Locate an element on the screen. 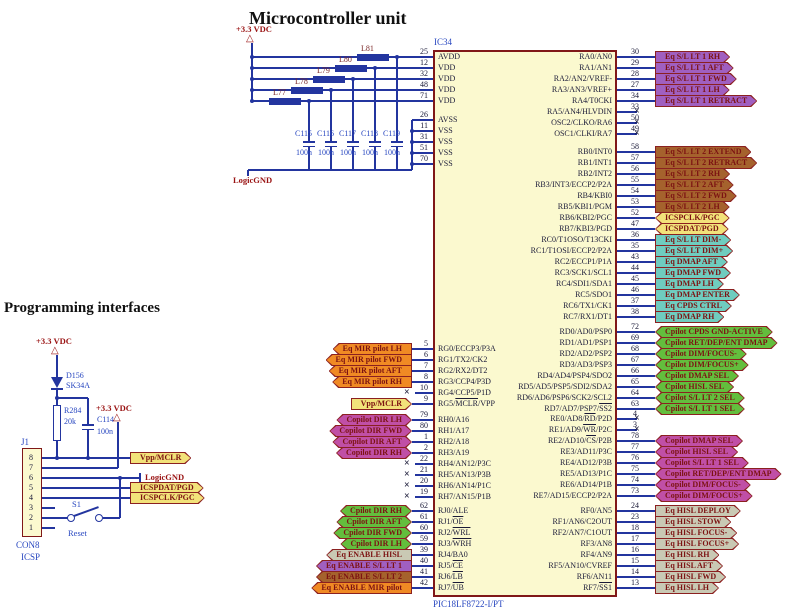  pin-name: RJ6/LB is located at coordinates (450, 577).